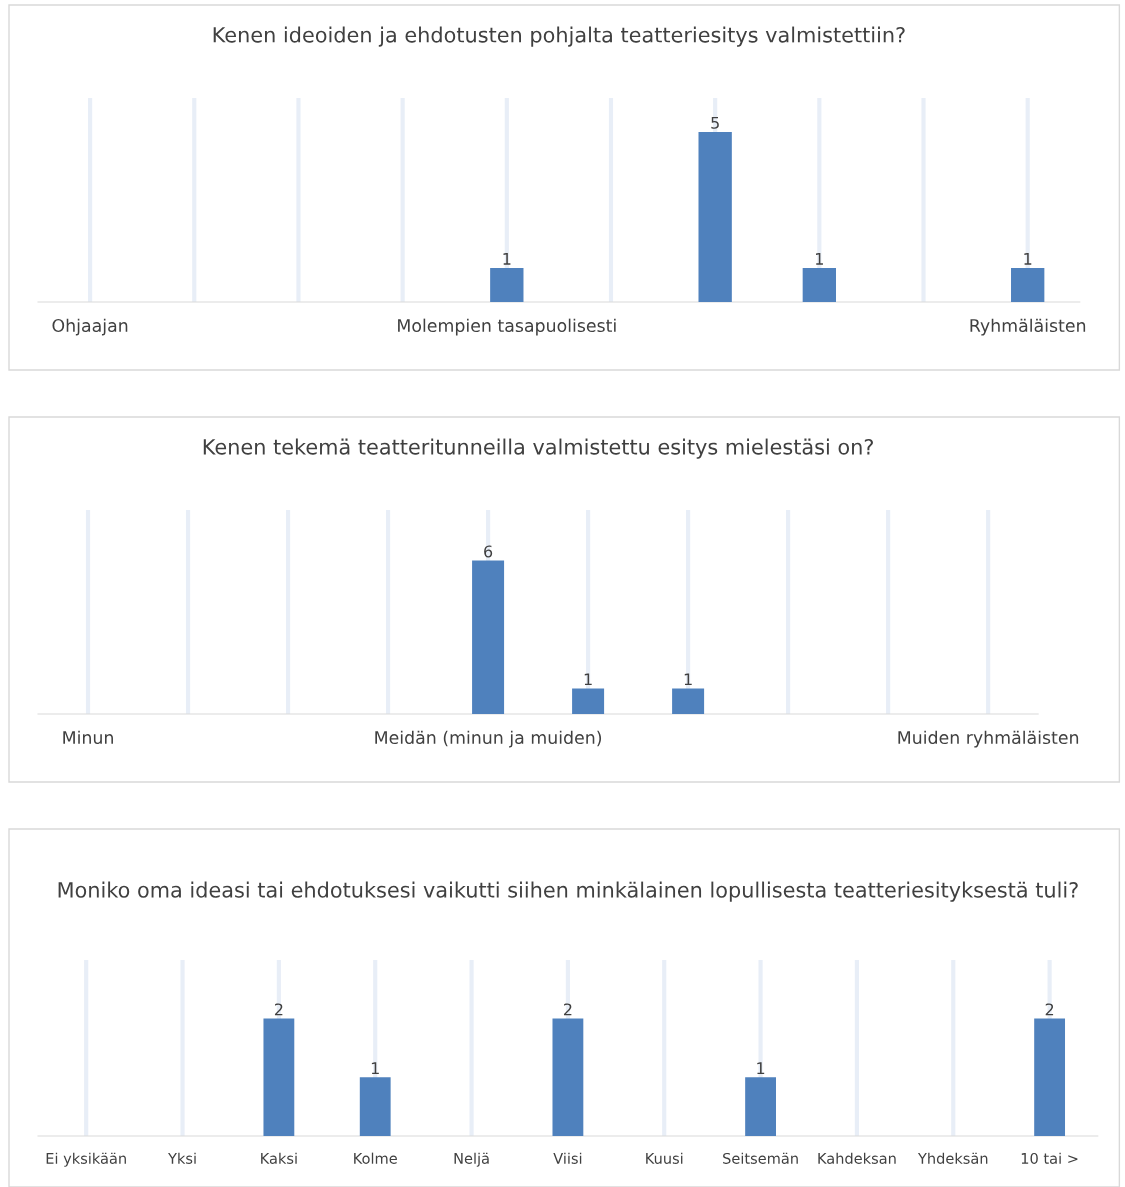  Describe the element at coordinates (488, 551) in the screenshot. I see `data-label: 6` at that location.